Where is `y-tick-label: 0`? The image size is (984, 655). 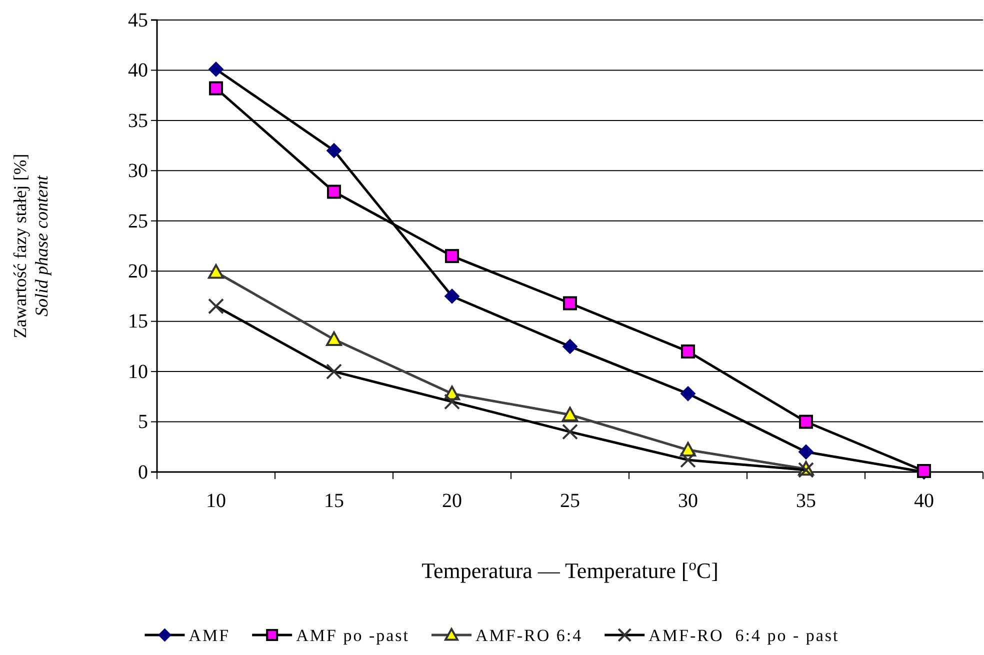
y-tick-label: 0 is located at coordinates (143, 472).